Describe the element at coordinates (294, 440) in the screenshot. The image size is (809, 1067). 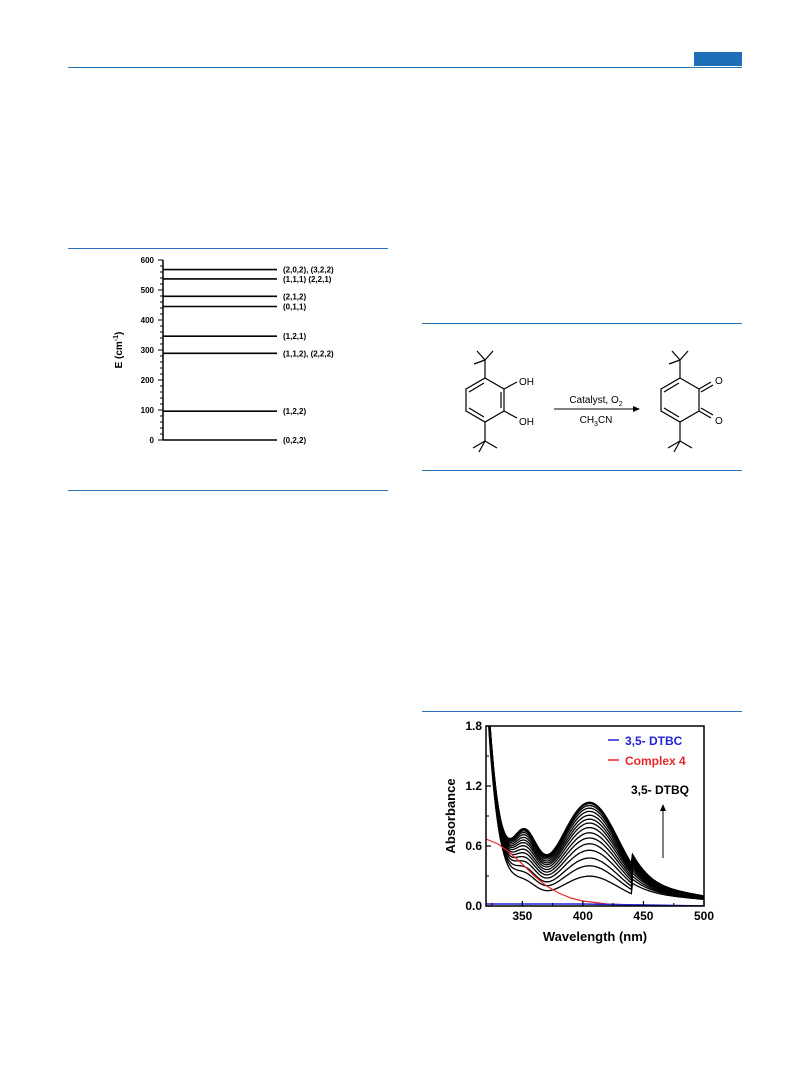
I see `energy-level-label: (0,2,2)` at that location.